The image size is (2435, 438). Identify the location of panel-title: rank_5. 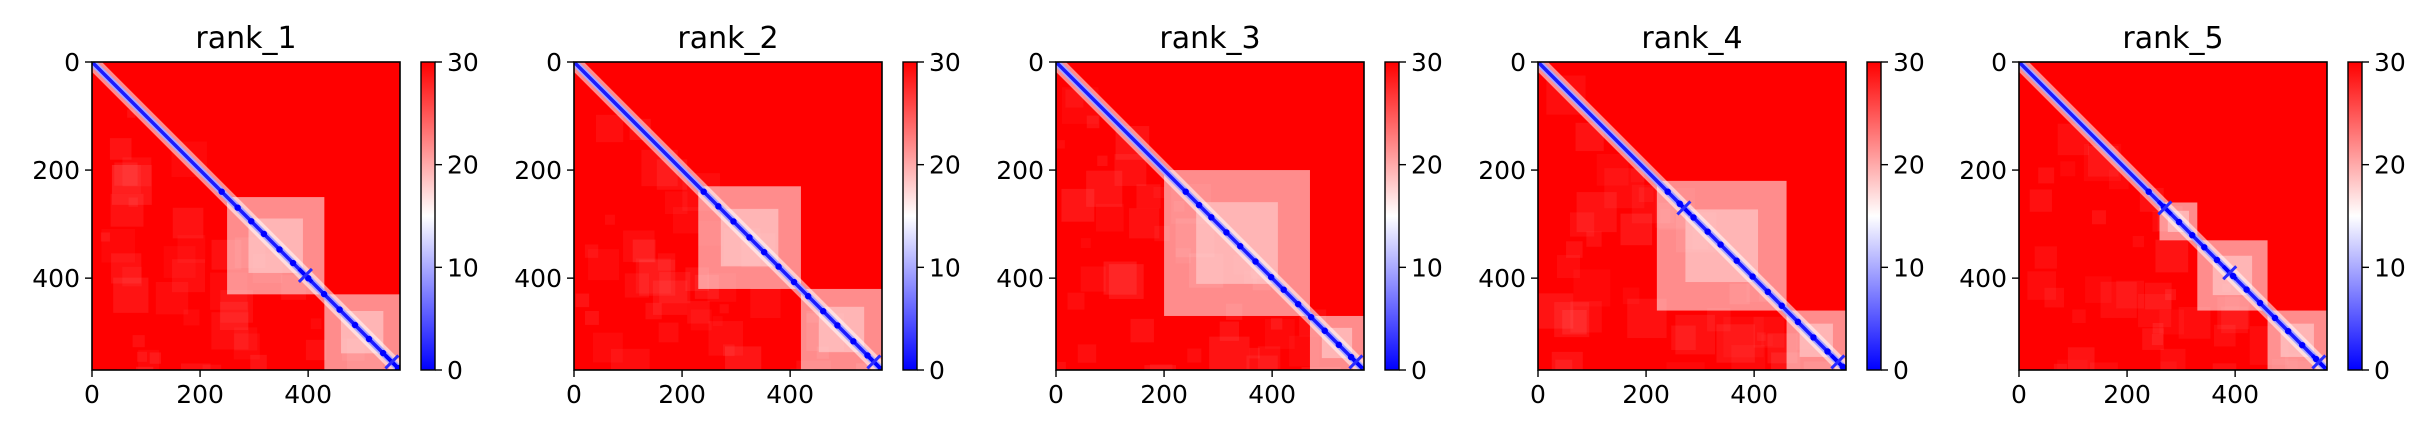
(2172, 38).